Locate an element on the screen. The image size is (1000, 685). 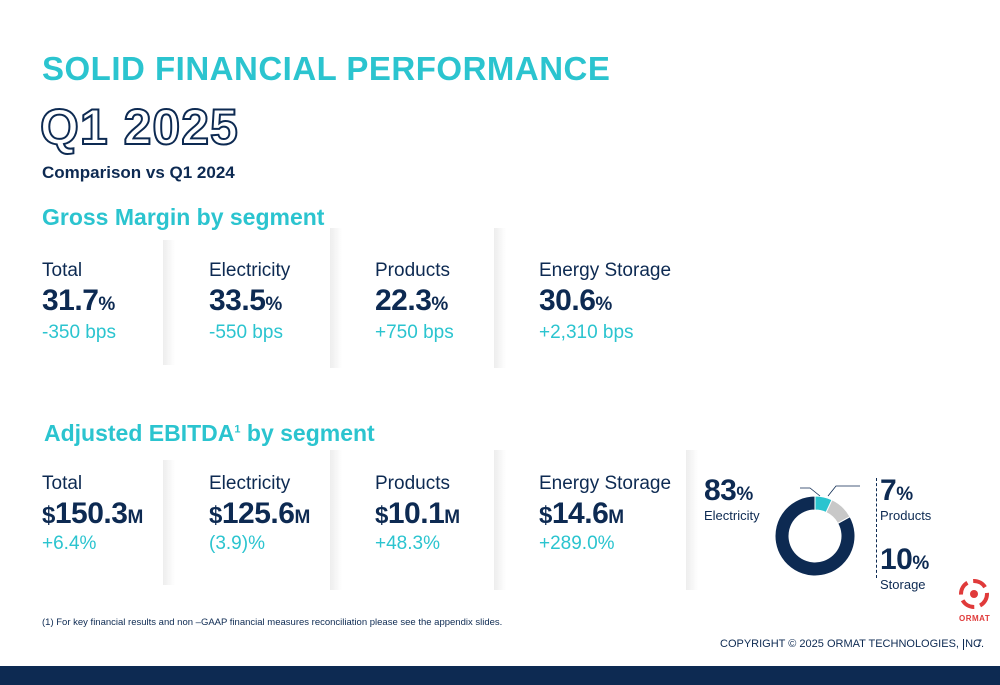
gm-value: 22.3% is located at coordinates (411, 300).